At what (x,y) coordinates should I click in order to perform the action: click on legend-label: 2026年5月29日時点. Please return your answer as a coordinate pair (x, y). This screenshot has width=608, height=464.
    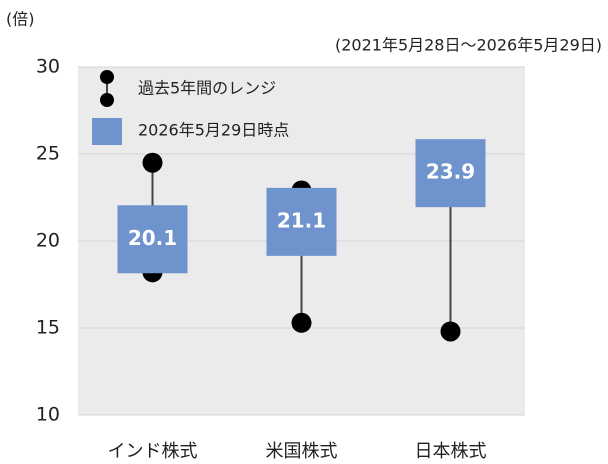
    Looking at the image, I should click on (213, 130).